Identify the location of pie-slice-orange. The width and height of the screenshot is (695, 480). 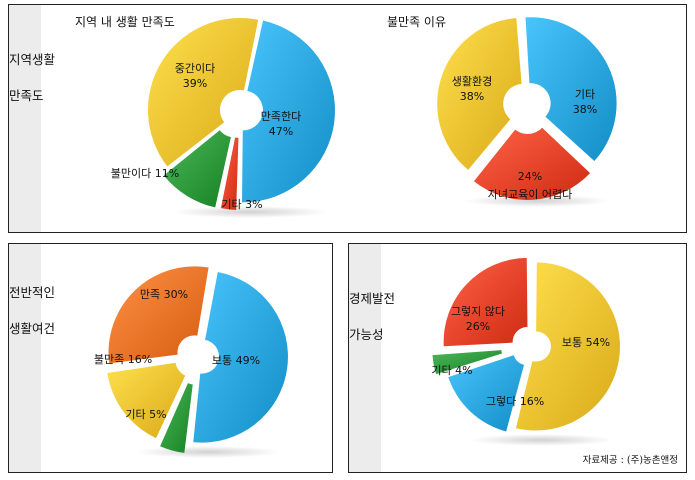
(158, 315).